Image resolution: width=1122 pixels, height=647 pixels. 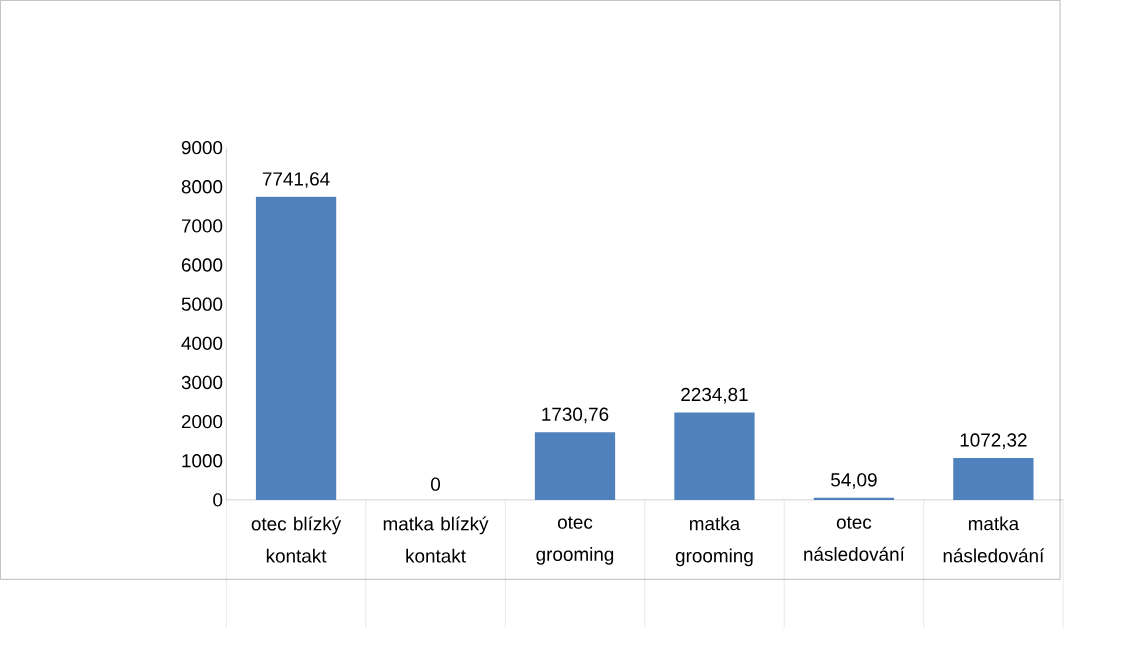 I want to click on x-tick-label: otec grooming, so click(x=575, y=540).